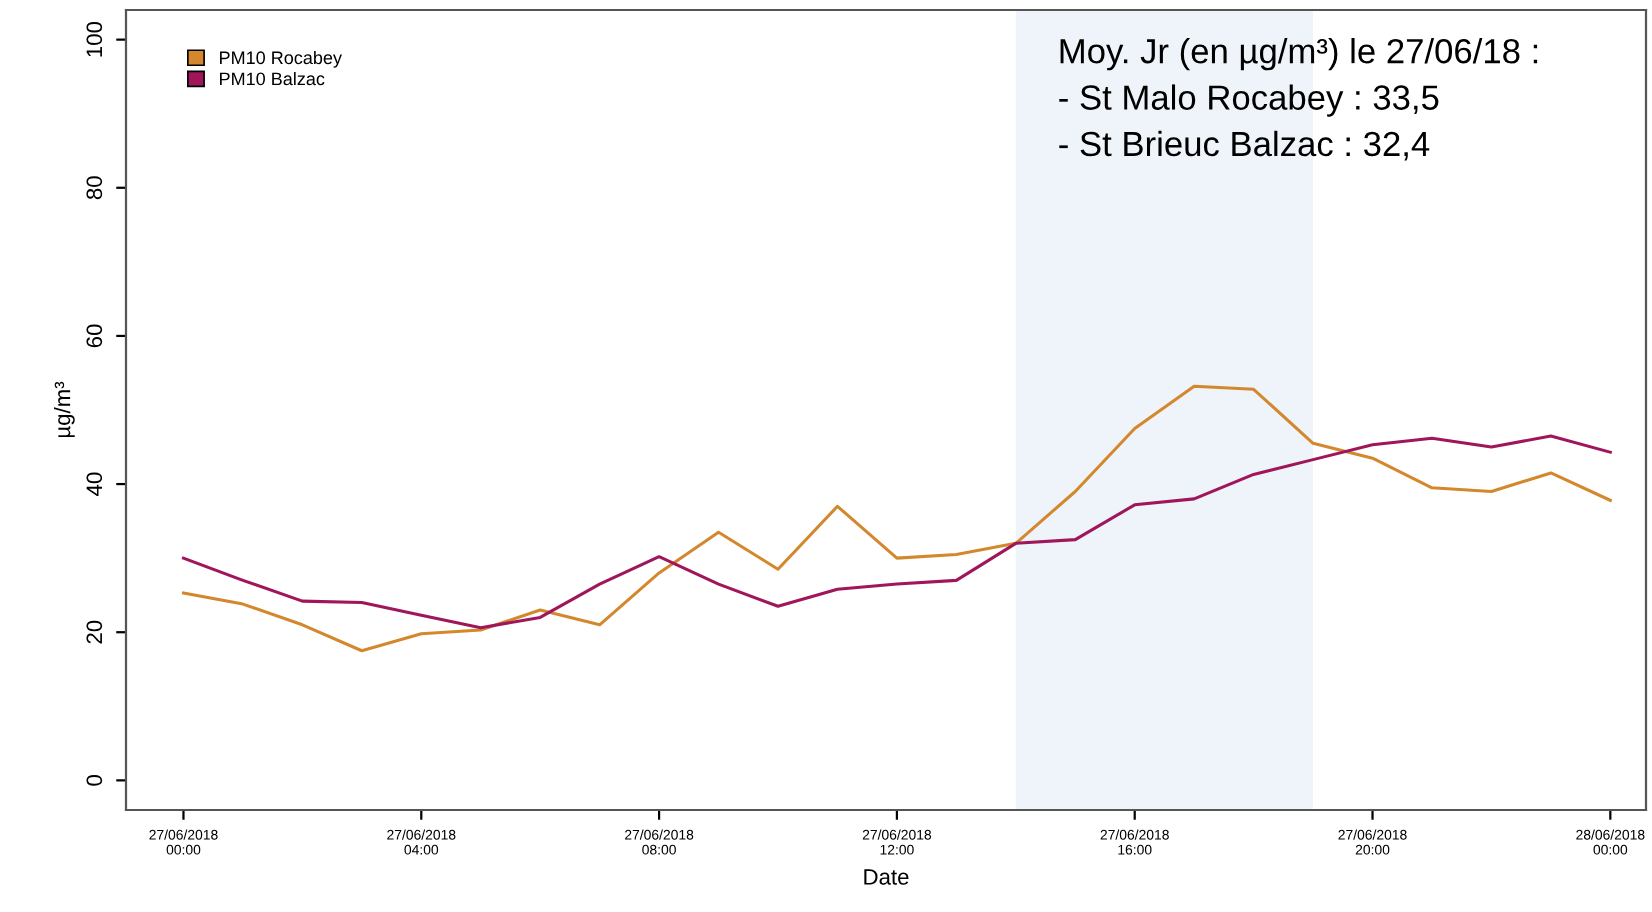  Describe the element at coordinates (272, 78) in the screenshot. I see `legend-label: PM10 Balzac` at that location.